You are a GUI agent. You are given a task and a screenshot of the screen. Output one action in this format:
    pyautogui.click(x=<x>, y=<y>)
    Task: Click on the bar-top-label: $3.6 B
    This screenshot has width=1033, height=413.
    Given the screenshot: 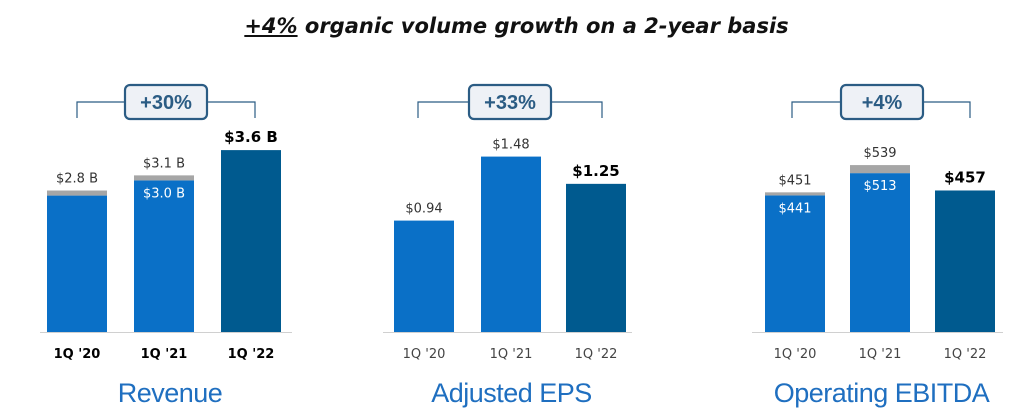 What is the action you would take?
    pyautogui.click(x=251, y=137)
    